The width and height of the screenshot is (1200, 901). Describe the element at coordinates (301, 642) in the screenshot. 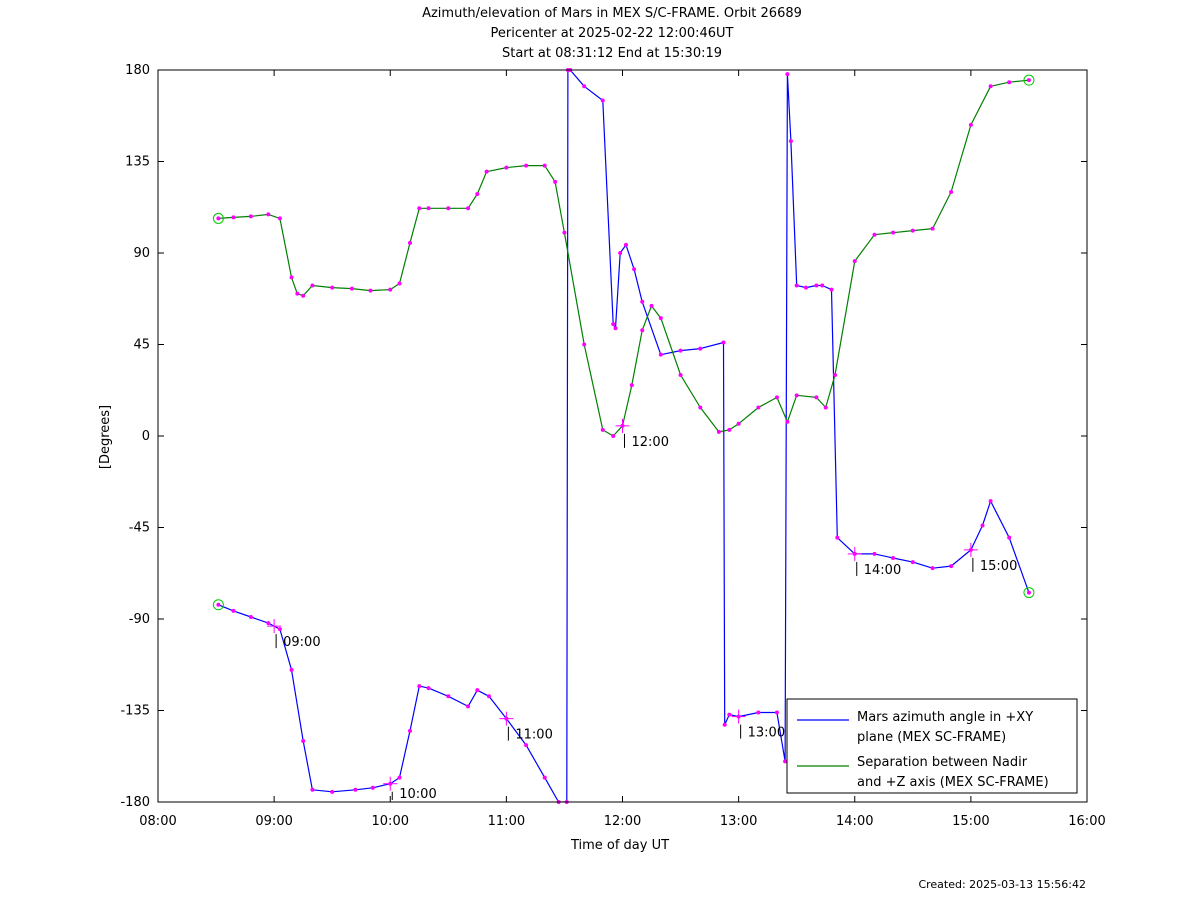

I see `time-marker-label: 09:00` at that location.